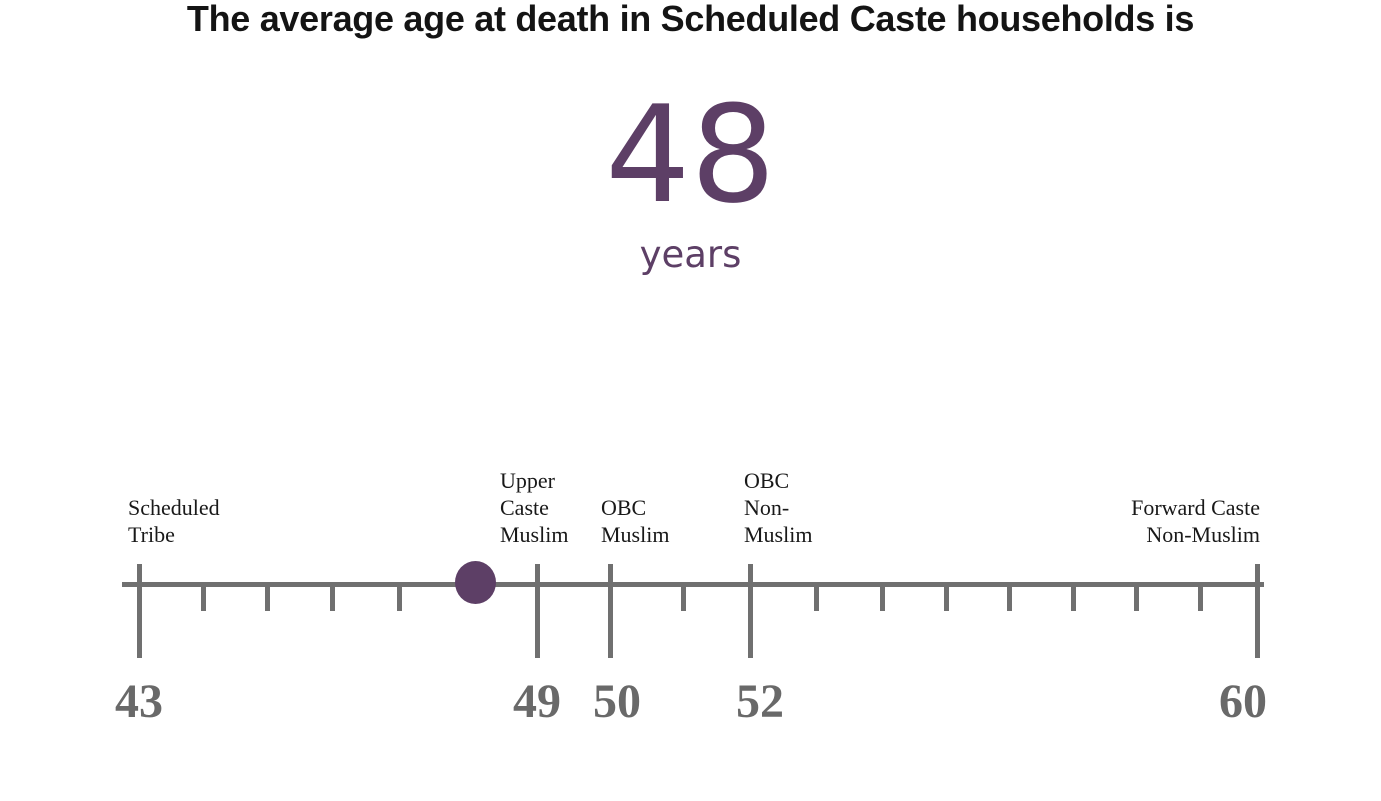  What do you see at coordinates (527, 480) in the screenshot?
I see `group-label-line: Upper` at bounding box center [527, 480].